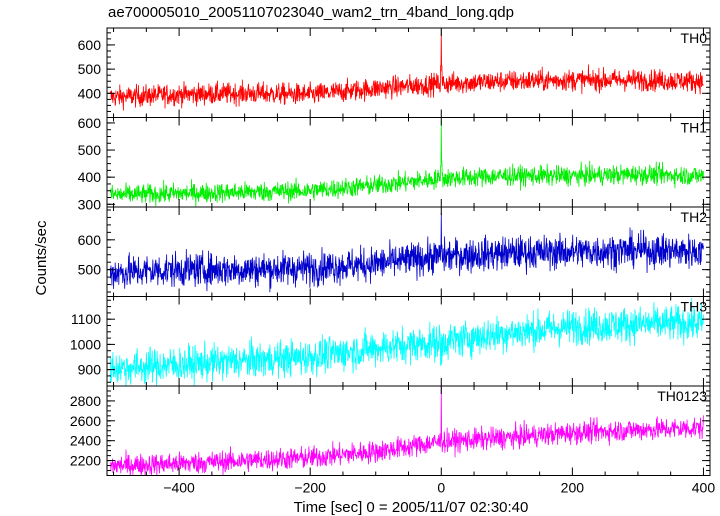 The width and height of the screenshot is (720, 516). Describe the element at coordinates (86, 319) in the screenshot. I see `y-tick-label: 1100` at that location.